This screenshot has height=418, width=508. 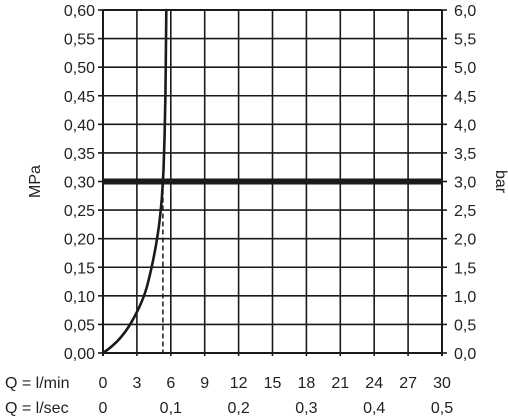 What do you see at coordinates (465, 297) in the screenshot?
I see `right-axis-tick-label: 1,0` at bounding box center [465, 297].